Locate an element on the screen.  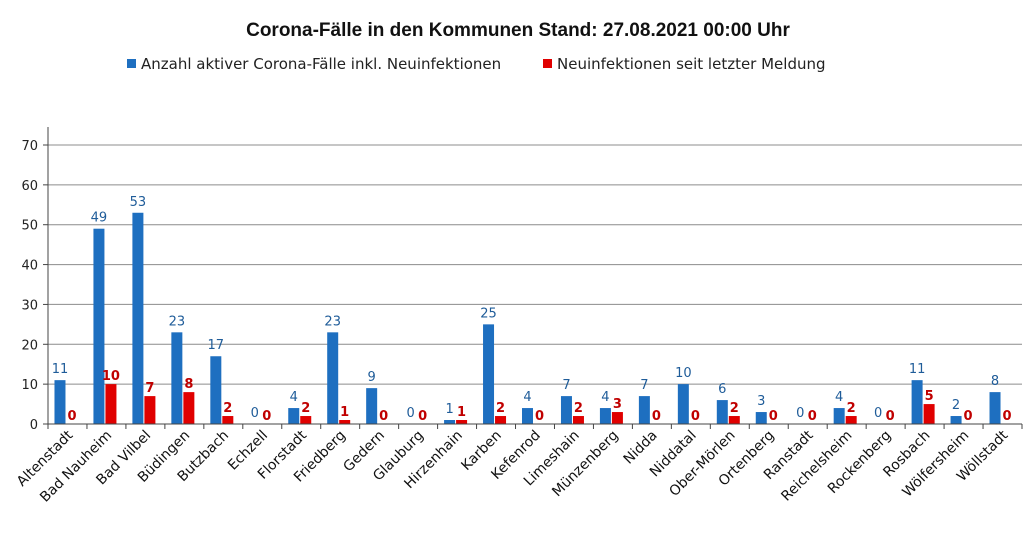
y-tick-label: 70 is located at coordinates (29, 146).